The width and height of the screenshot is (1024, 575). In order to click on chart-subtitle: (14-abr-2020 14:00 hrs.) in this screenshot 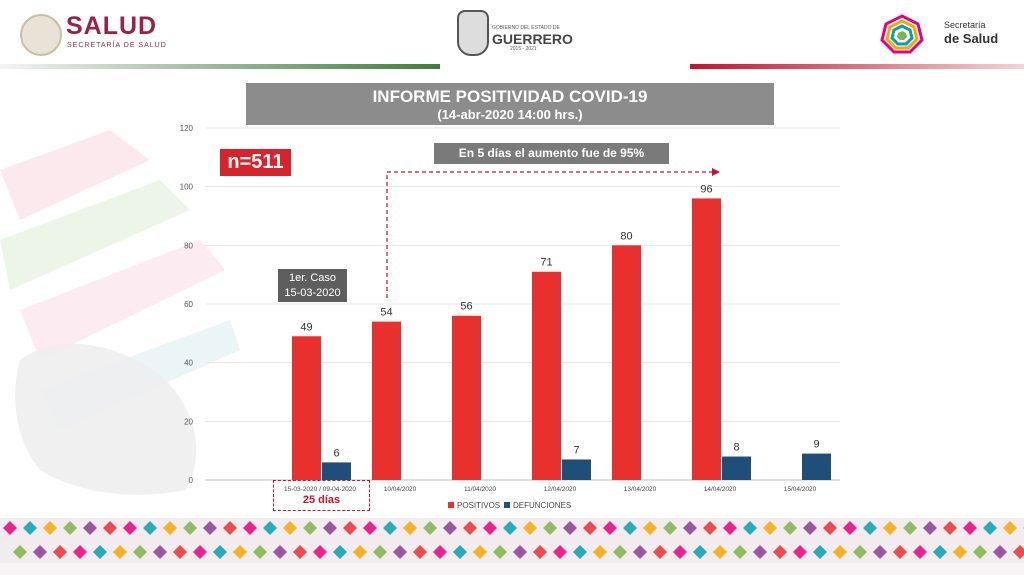, I will do `click(510, 114)`.